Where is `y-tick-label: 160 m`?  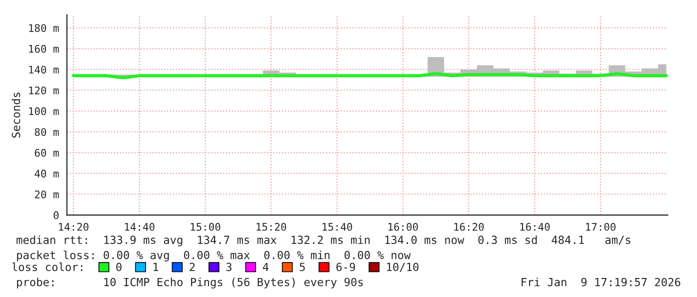 y-tick-label: 160 m is located at coordinates (44, 48).